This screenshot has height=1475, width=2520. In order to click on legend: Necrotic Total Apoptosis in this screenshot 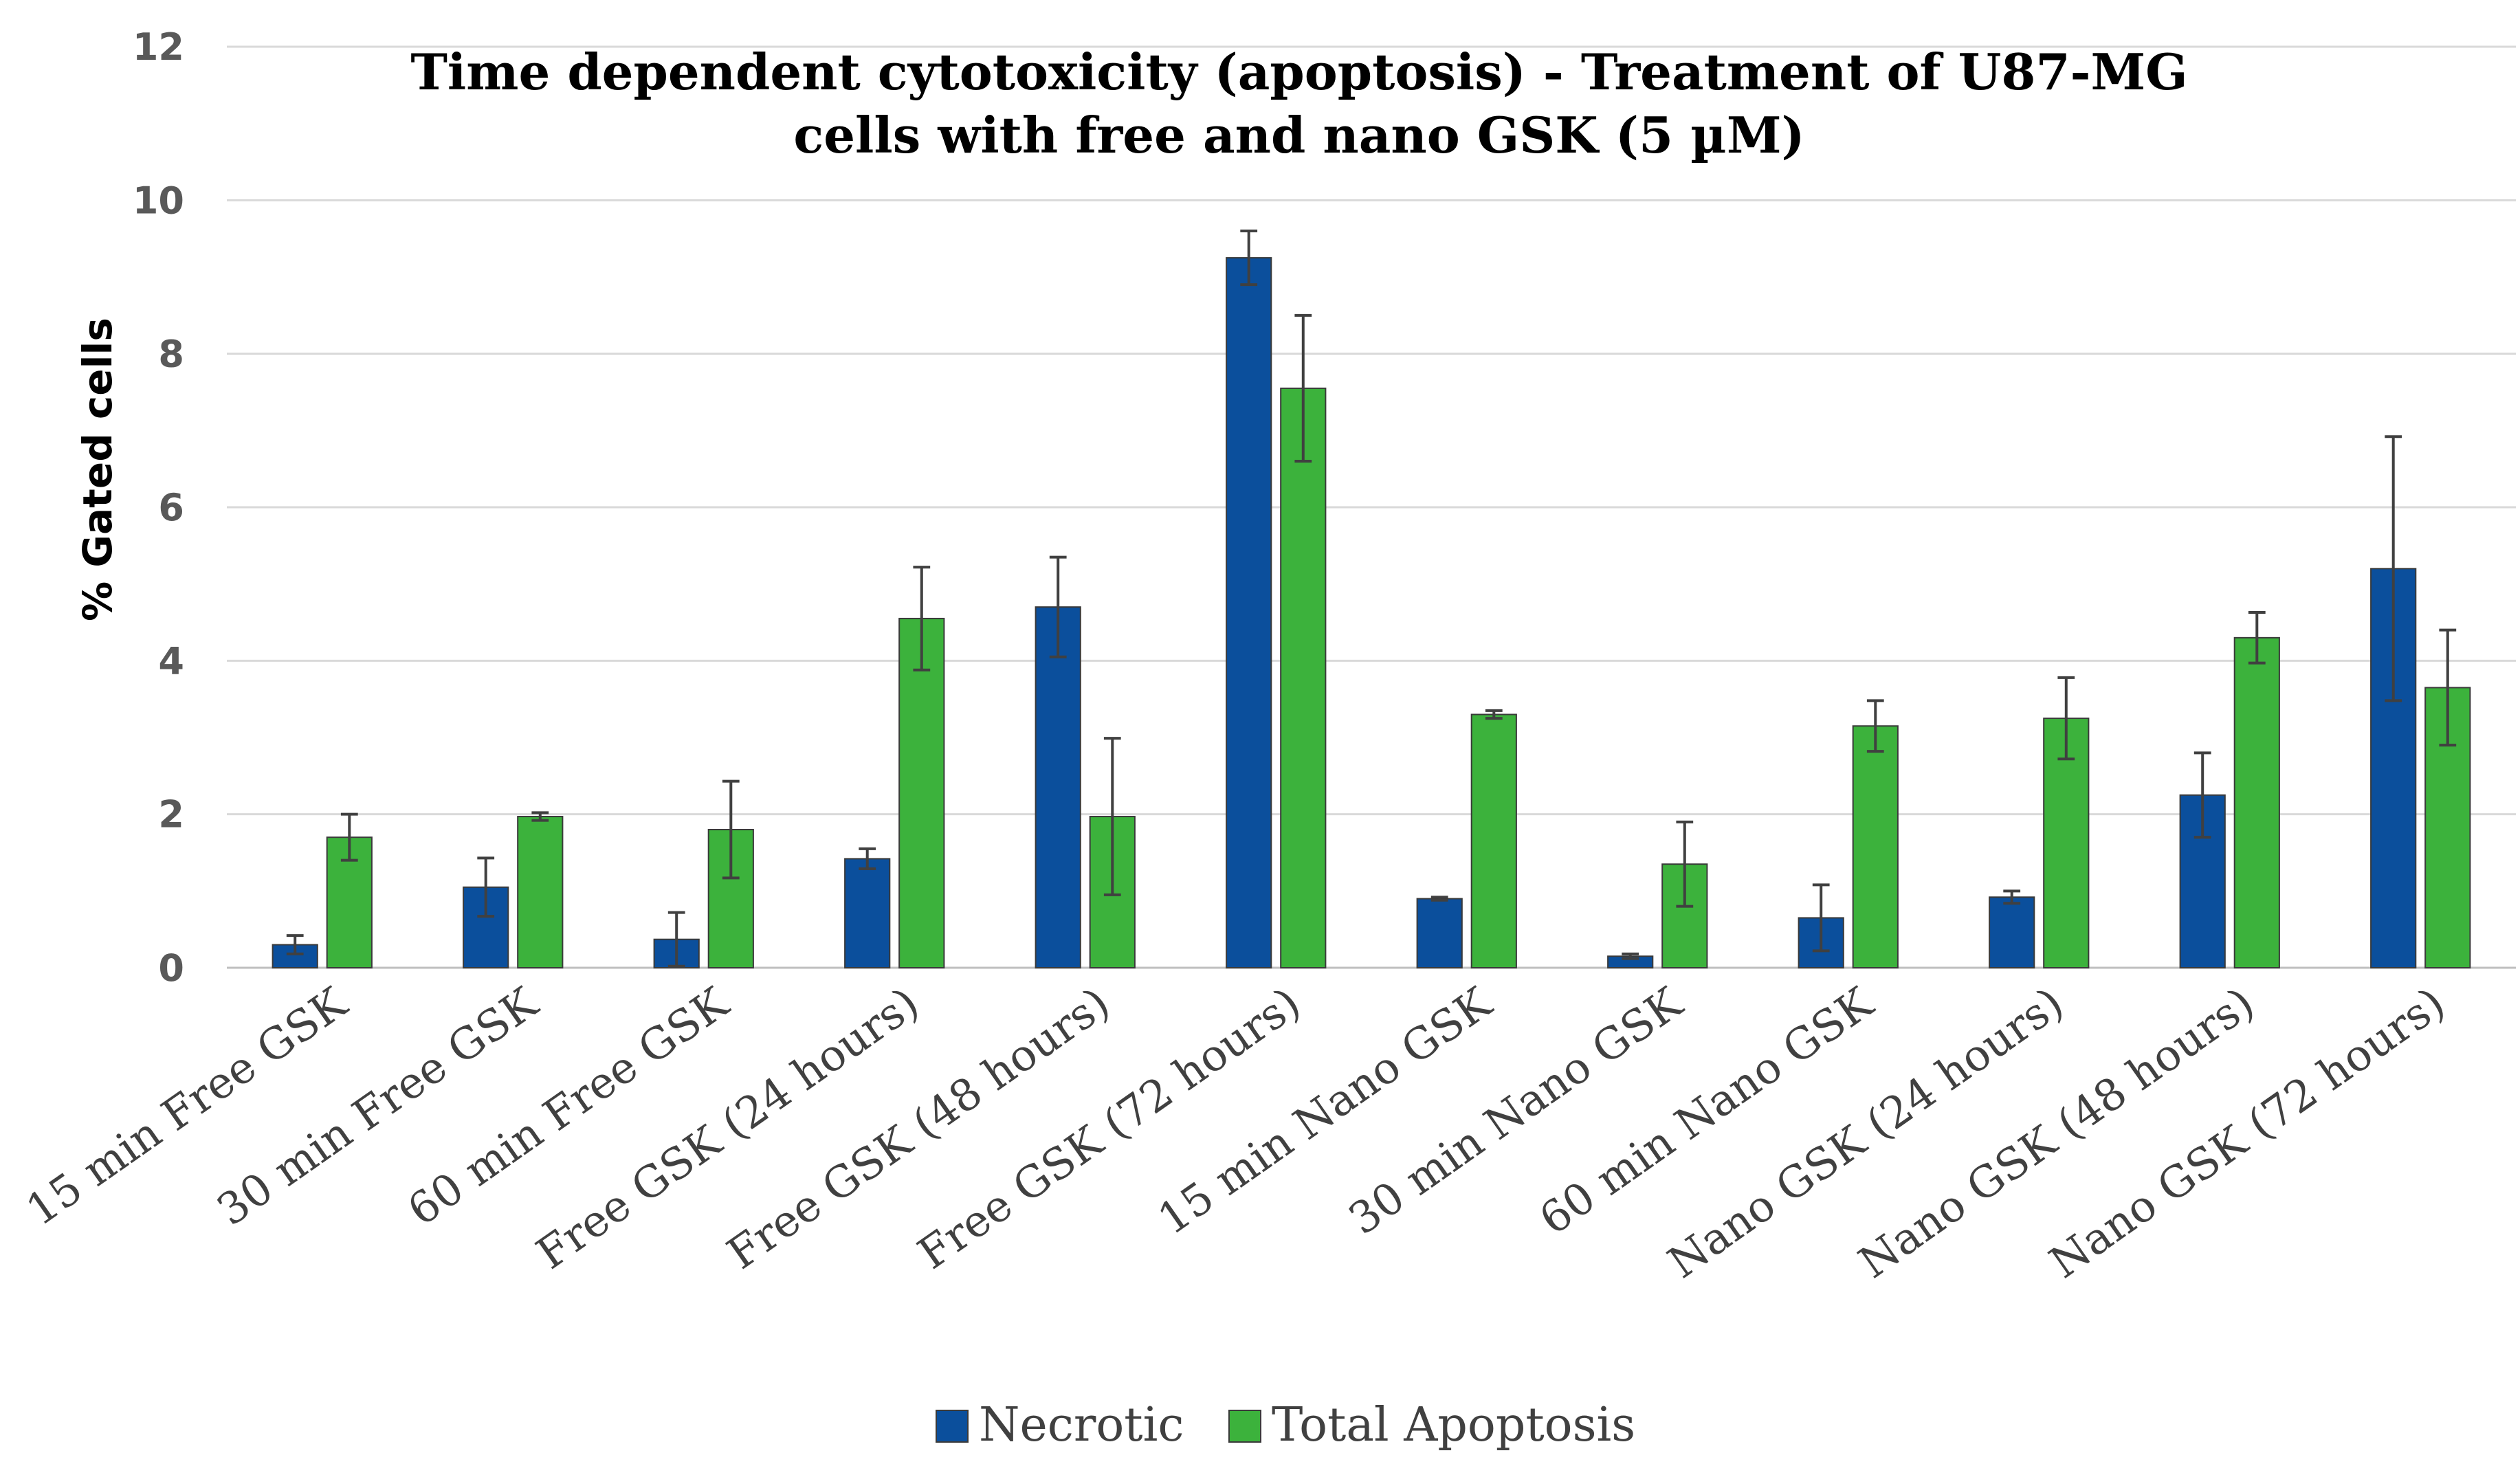, I will do `click(1285, 1425)`.